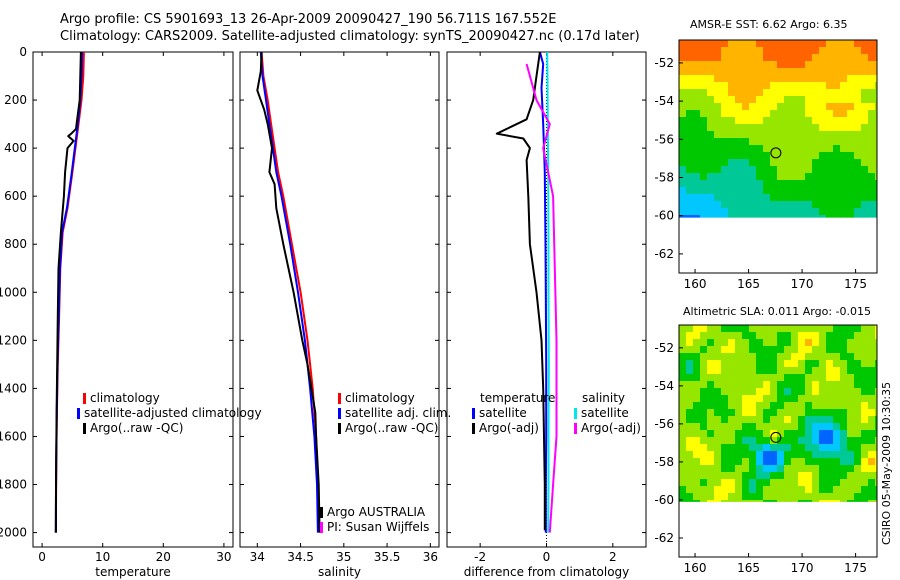 This screenshot has width=900, height=580. What do you see at coordinates (520, 291) in the screenshot?
I see `series-line` at bounding box center [520, 291].